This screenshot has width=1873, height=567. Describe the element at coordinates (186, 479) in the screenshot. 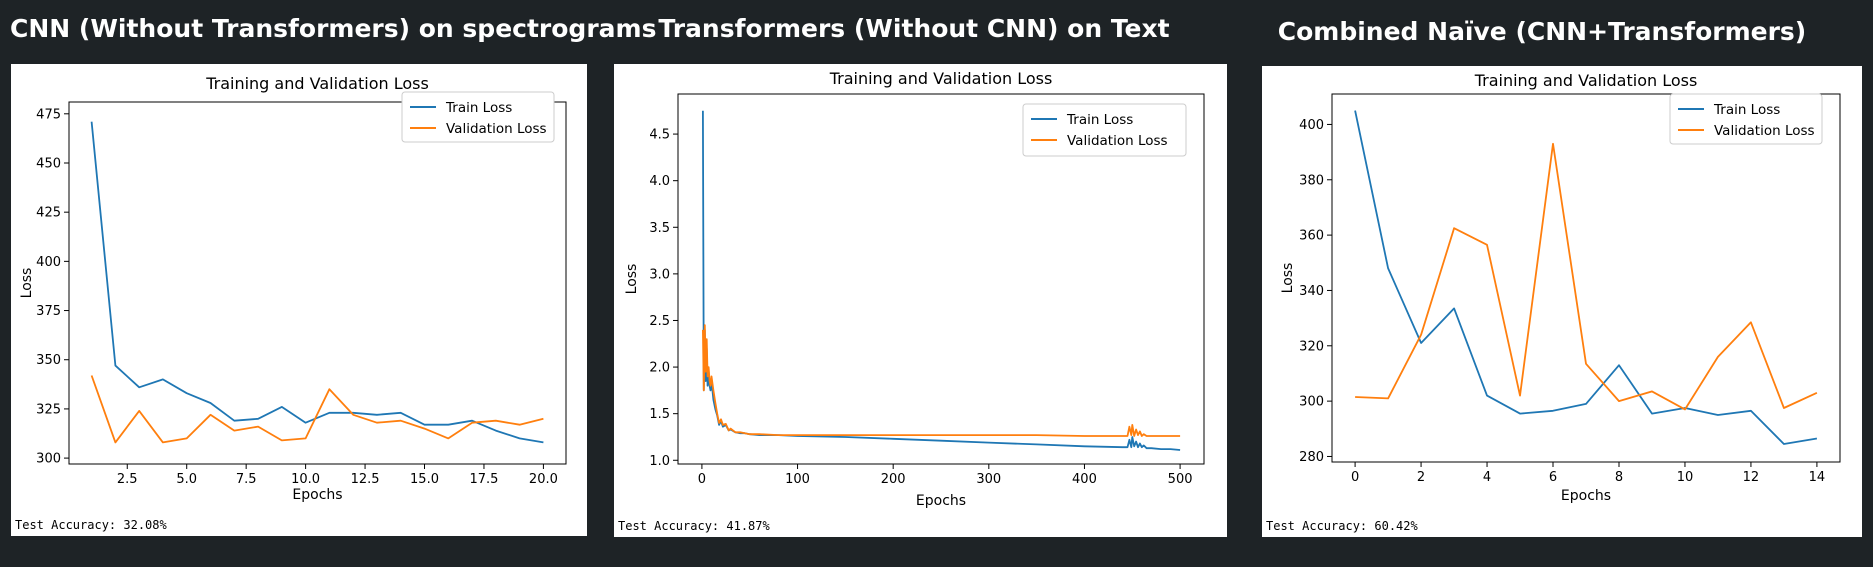

I see `x-tick-label: 5.0` at that location.